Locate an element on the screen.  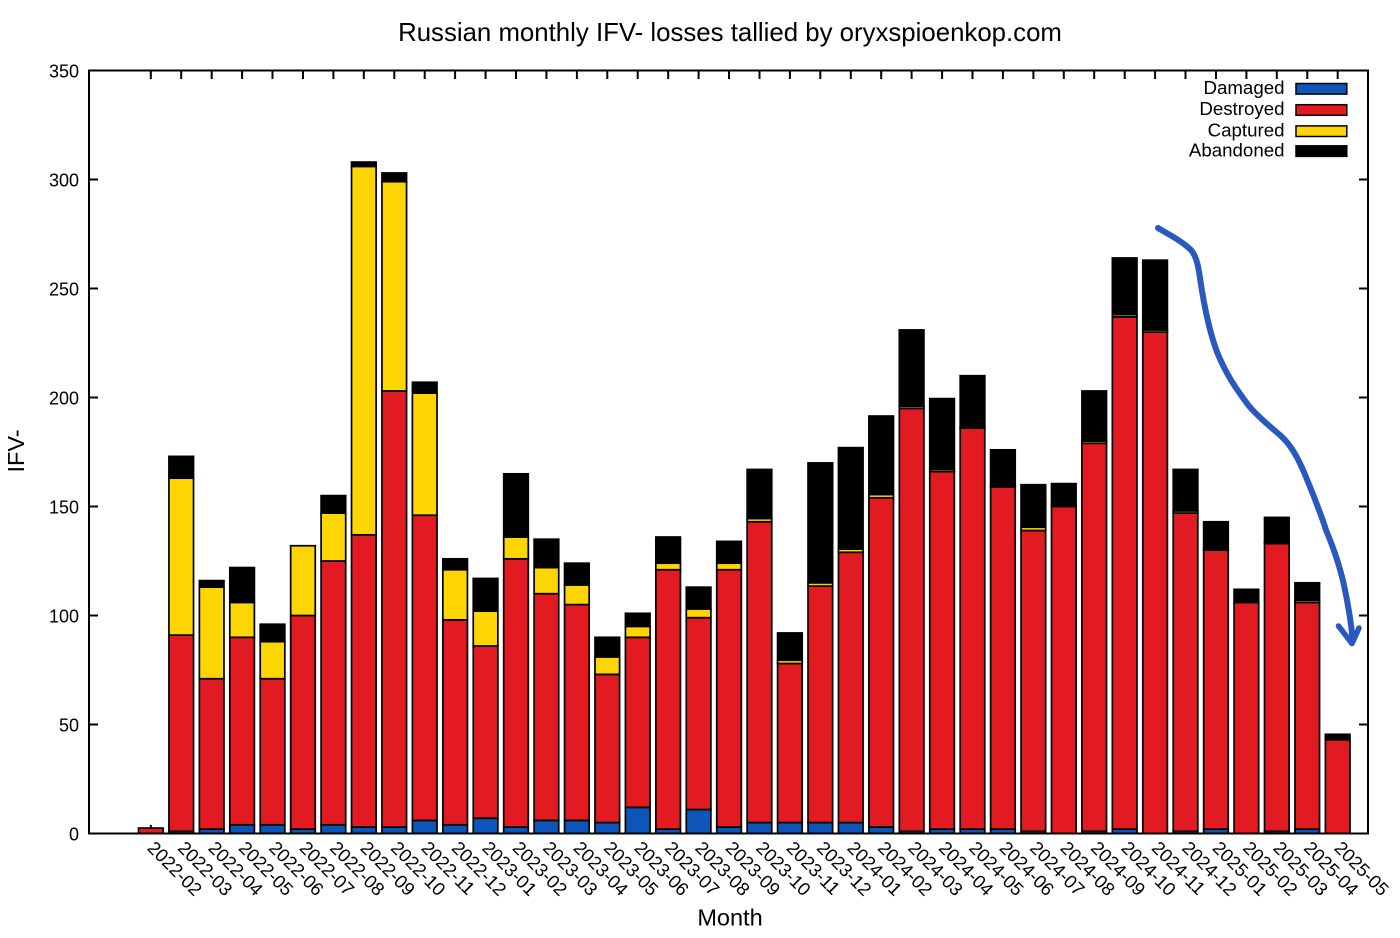
svg-text: 100 is located at coordinates (64, 617).